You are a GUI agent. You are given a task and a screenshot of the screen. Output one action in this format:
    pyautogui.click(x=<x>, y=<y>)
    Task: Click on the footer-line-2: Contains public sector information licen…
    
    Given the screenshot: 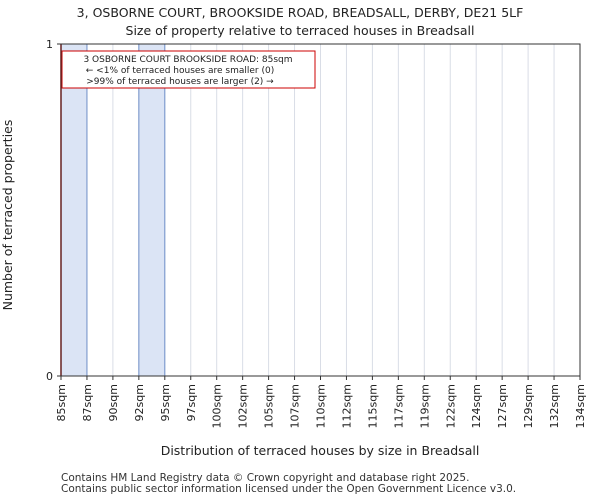 What is the action you would take?
    pyautogui.click(x=289, y=489)
    